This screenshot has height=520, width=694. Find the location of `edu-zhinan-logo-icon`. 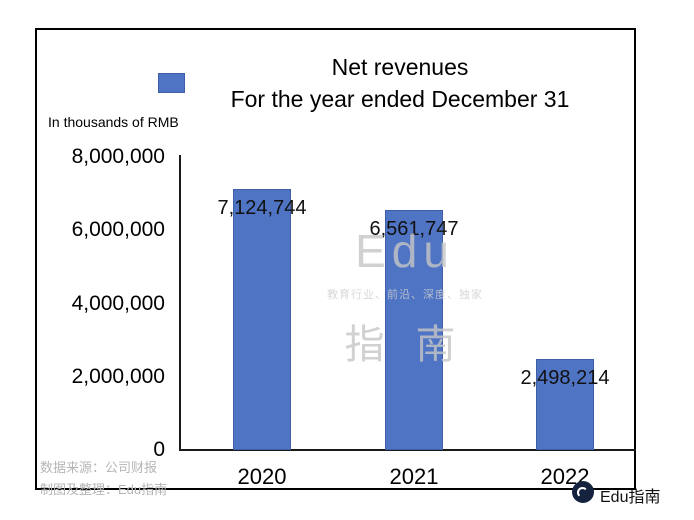

edu-zhinan-logo-icon is located at coordinates (583, 492).